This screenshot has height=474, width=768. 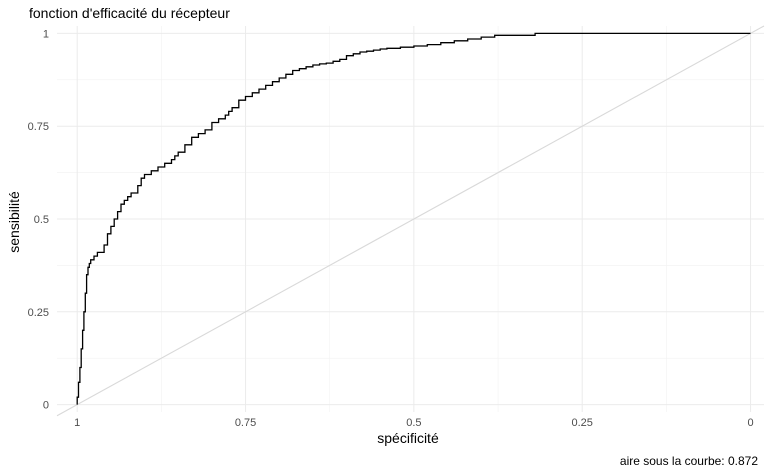 I want to click on x-axis-title: spécificité, so click(x=408, y=438).